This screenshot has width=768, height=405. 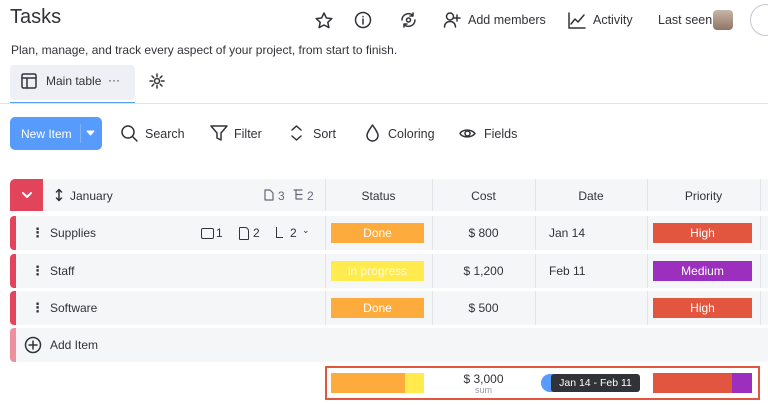 I want to click on cost-sum-note: sum, so click(x=483, y=390).